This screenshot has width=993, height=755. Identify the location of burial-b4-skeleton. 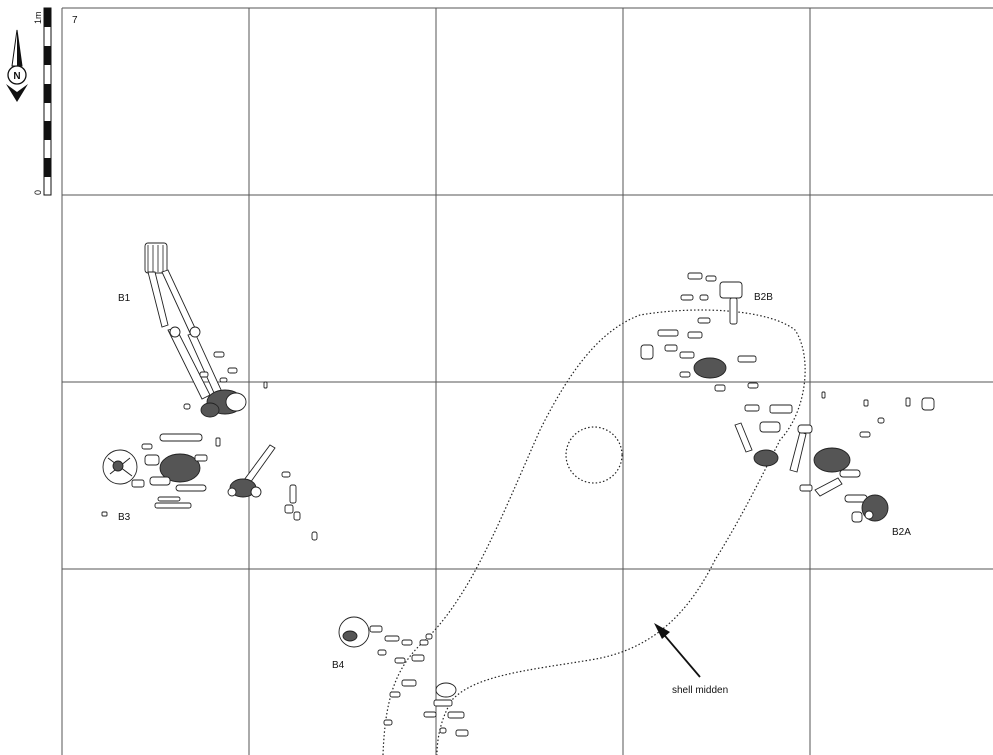
(403, 676).